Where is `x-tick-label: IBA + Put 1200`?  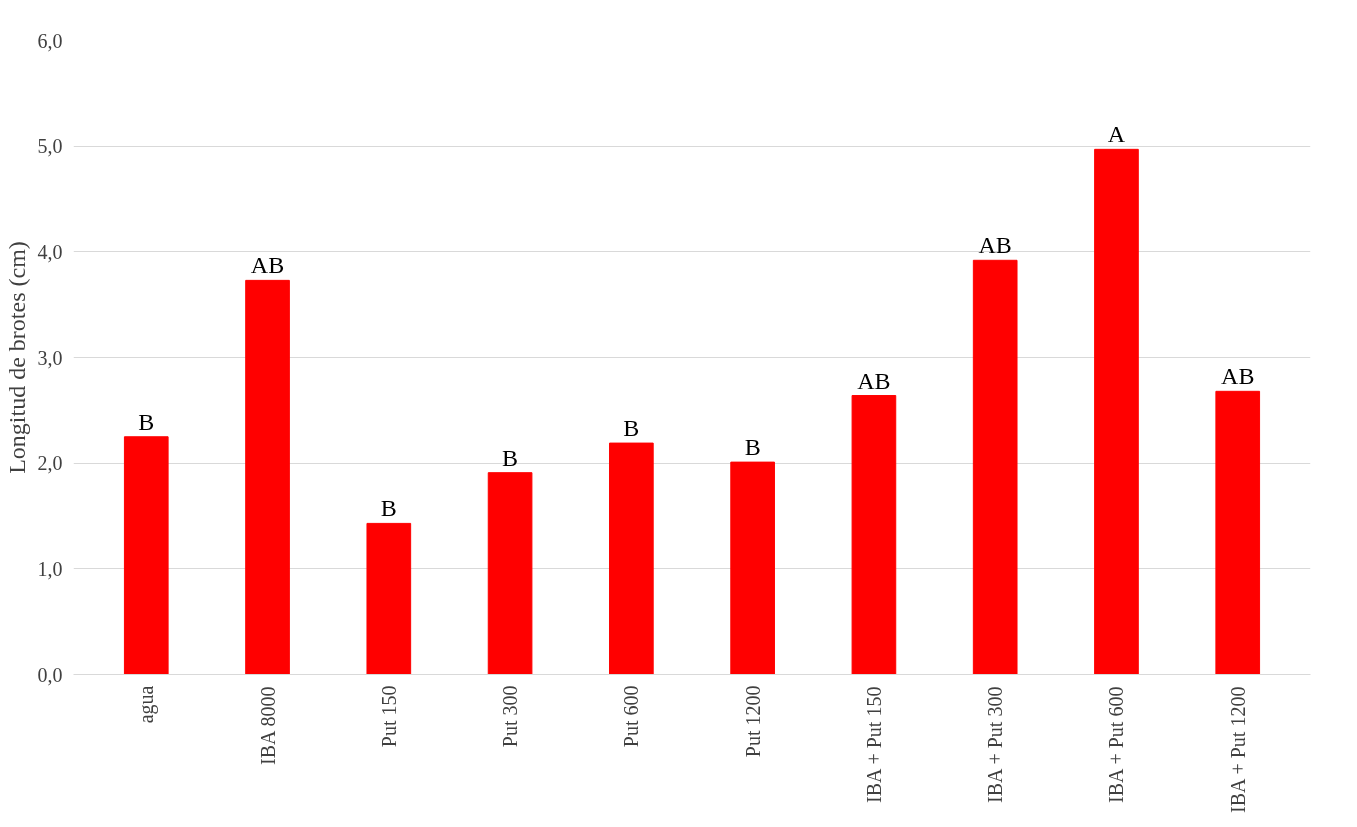
x-tick-label: IBA + Put 1200 is located at coordinates (1237, 749).